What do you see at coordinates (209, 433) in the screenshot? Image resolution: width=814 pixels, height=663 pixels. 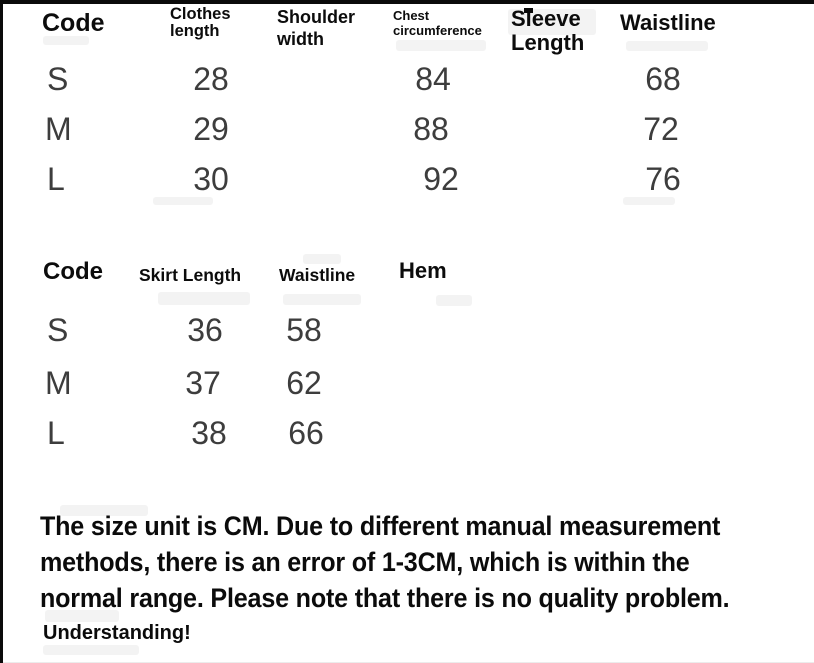 I see `skirt-length-value: 38` at bounding box center [209, 433].